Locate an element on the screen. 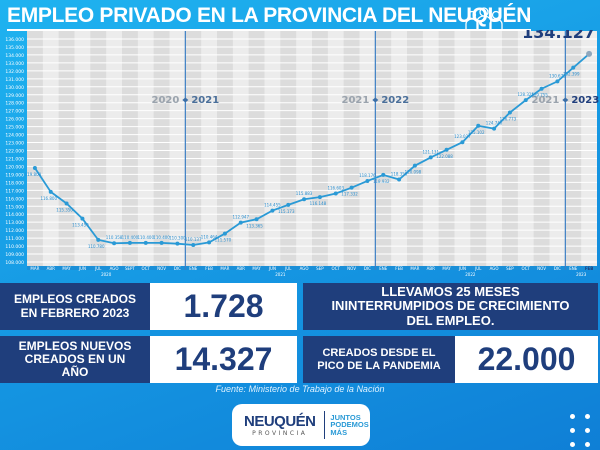  feb-jobs-value: 1.728 is located at coordinates (223, 306).